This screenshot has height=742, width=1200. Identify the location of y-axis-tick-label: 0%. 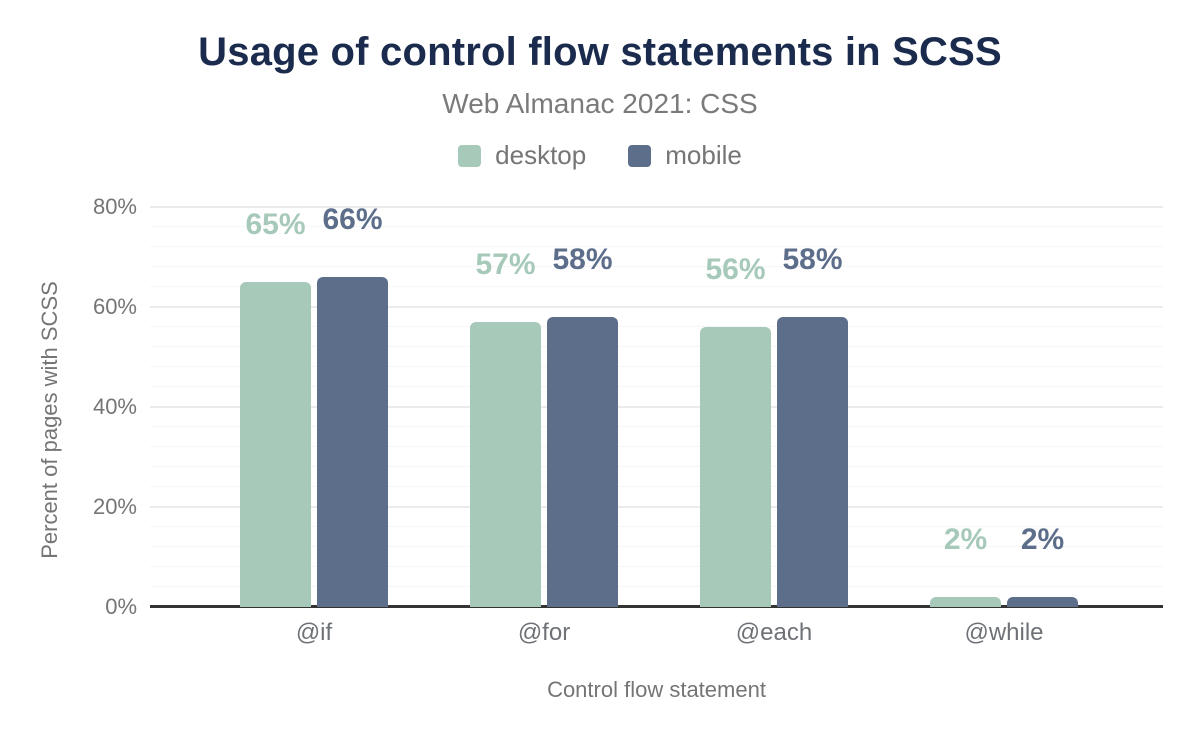
(121, 606).